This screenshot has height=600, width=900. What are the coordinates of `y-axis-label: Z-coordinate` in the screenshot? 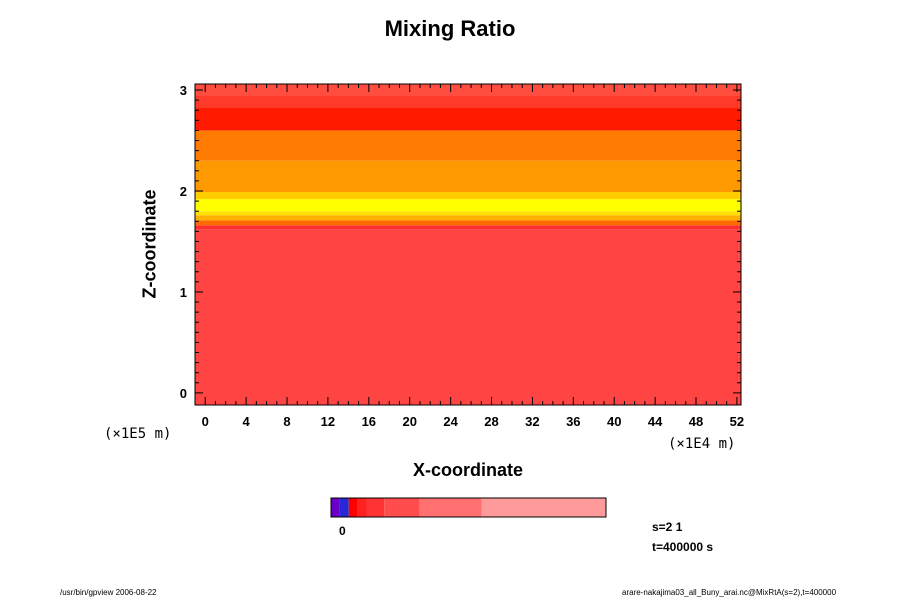 It's located at (149, 244).